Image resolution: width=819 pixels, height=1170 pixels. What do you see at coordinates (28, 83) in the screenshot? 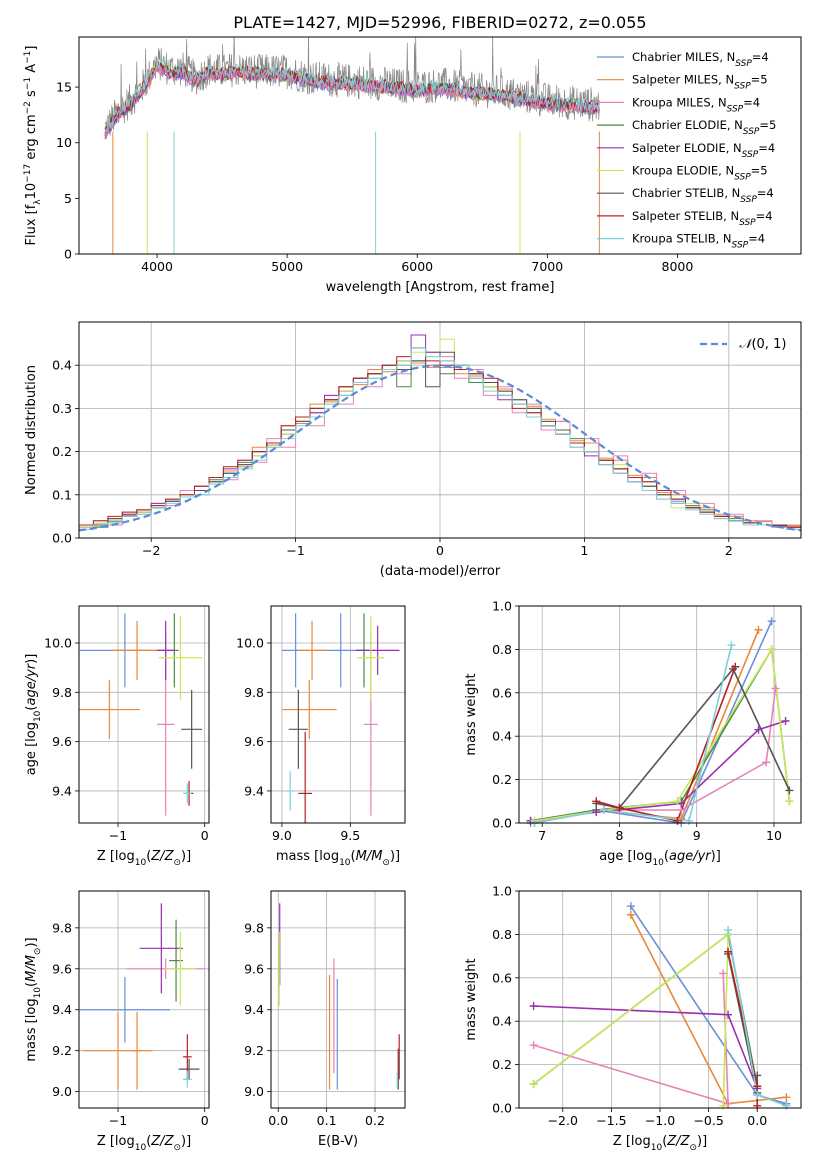
I see `y-axis-label-part: −1` at bounding box center [28, 83].